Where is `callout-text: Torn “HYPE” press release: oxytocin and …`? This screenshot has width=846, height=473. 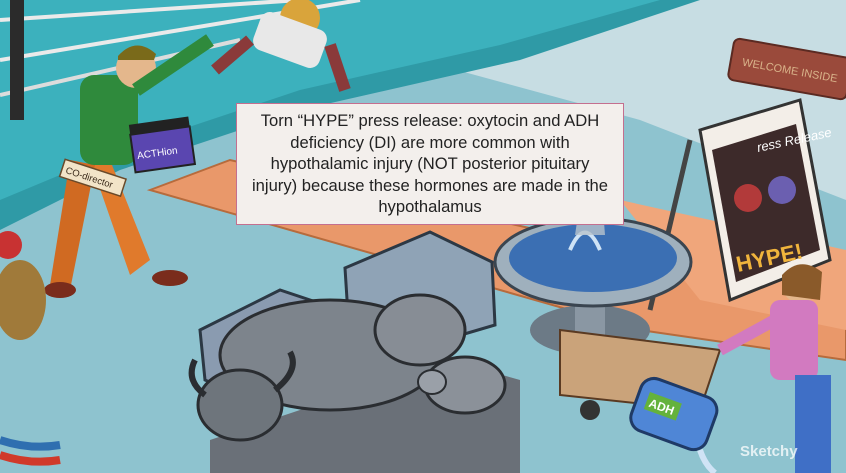
callout-text: Torn “HYPE” press release: oxytocin and … is located at coordinates (430, 164).